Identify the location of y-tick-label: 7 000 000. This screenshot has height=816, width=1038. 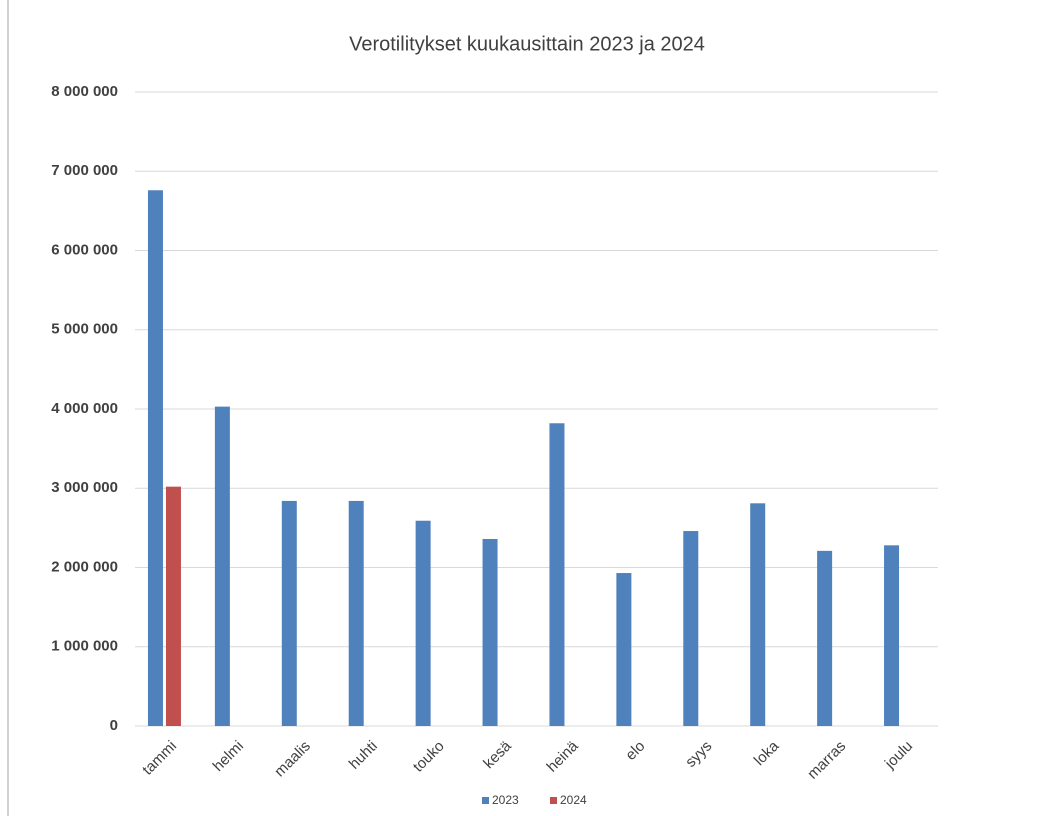
(84, 170).